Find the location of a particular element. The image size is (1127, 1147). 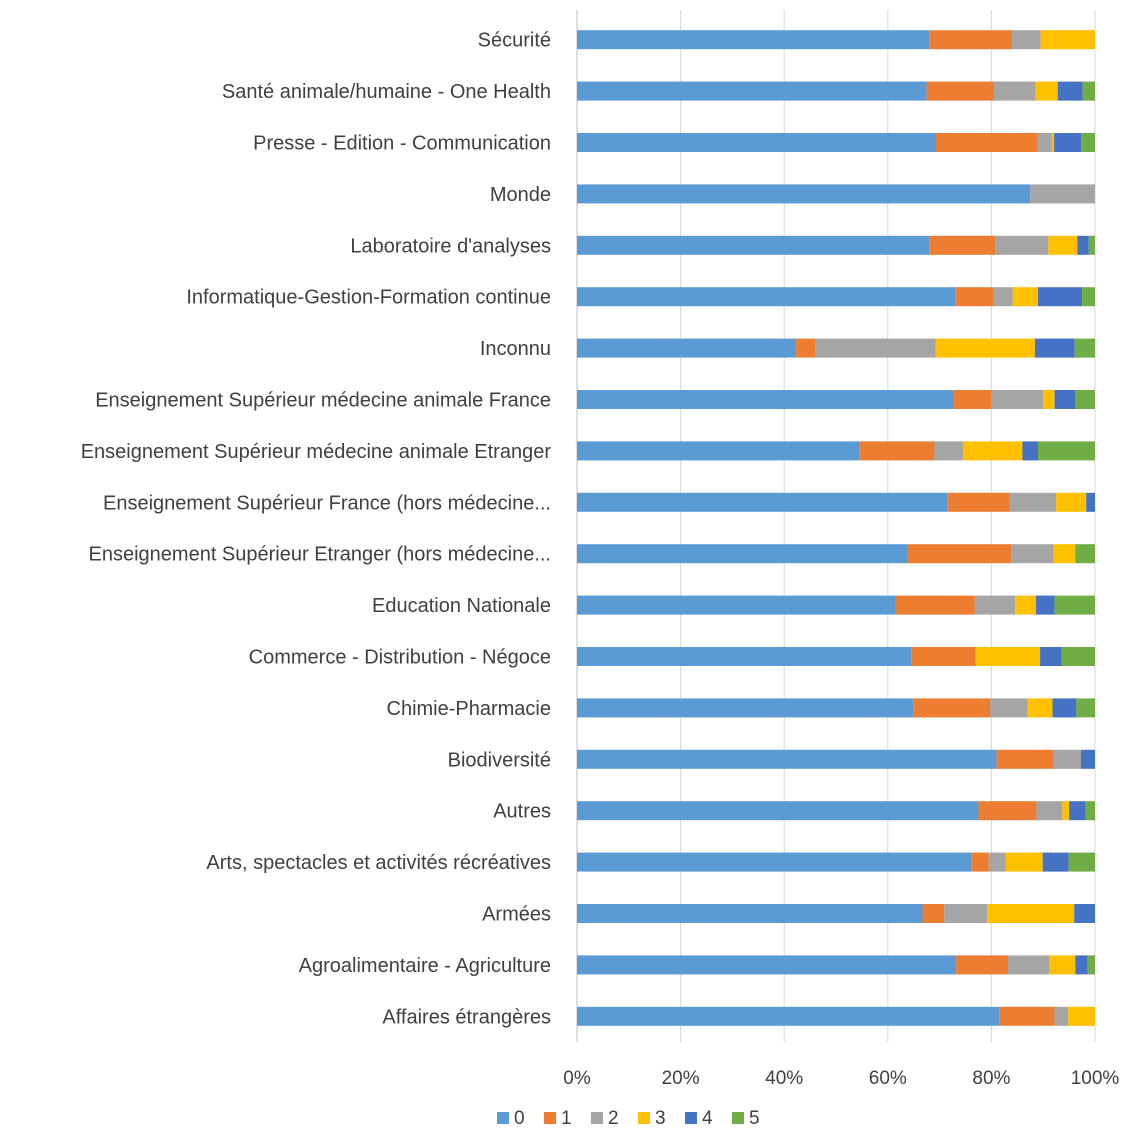

category-label: Informatique-Gestion-Formation continue is located at coordinates (368, 298).